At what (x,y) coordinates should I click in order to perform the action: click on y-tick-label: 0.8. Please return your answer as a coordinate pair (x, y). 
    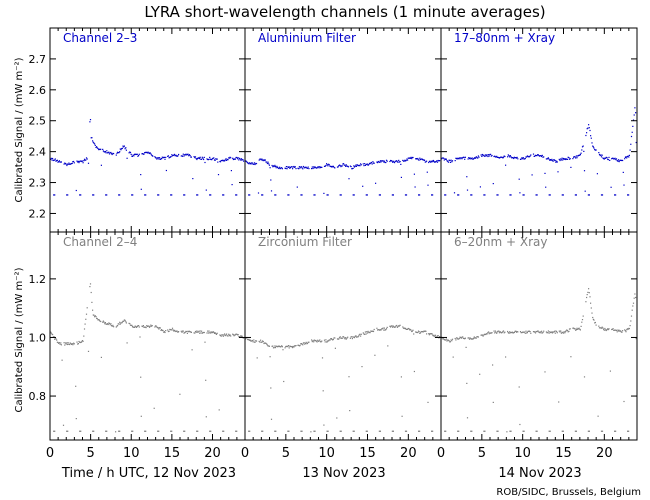
    Looking at the image, I should click on (38, 396).